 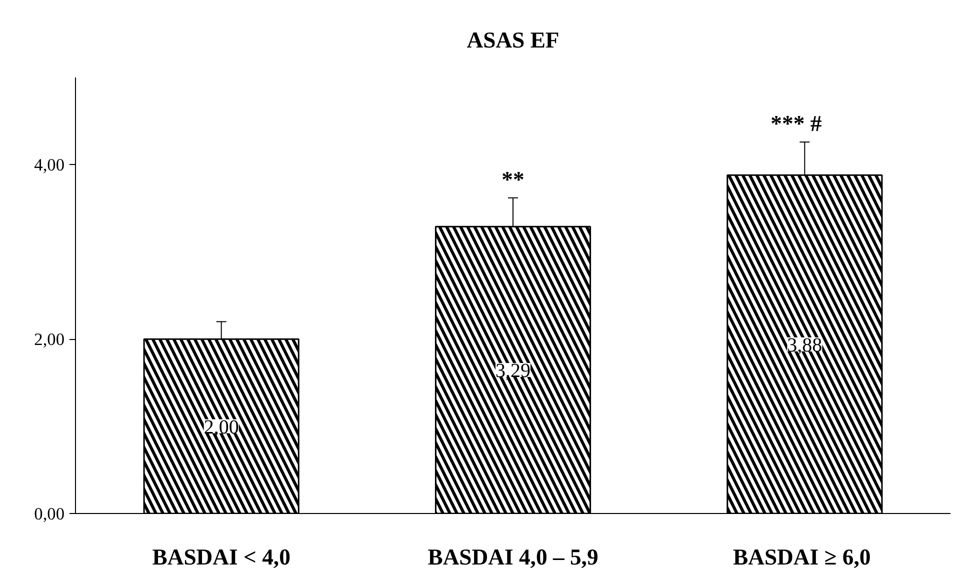 What do you see at coordinates (513, 179) in the screenshot?
I see `annotation: **` at bounding box center [513, 179].